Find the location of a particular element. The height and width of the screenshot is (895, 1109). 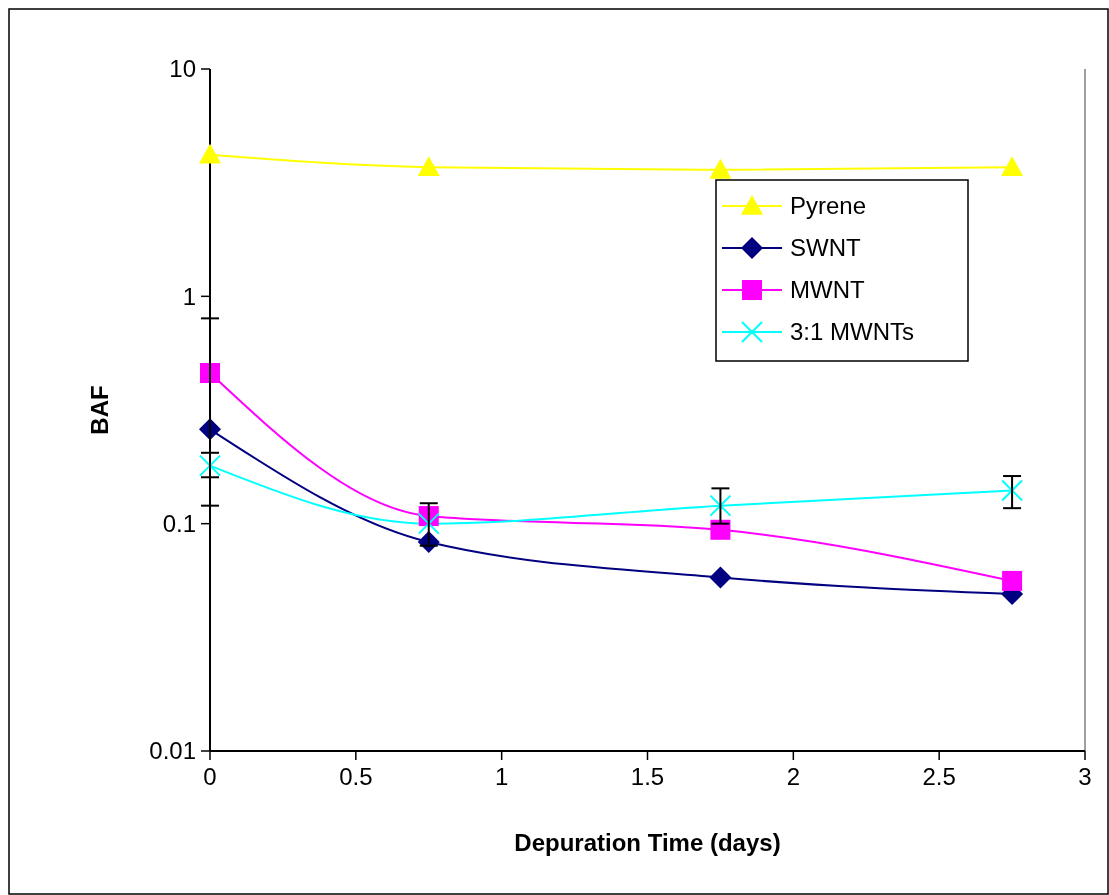

legend-label: Pyrene is located at coordinates (828, 206).